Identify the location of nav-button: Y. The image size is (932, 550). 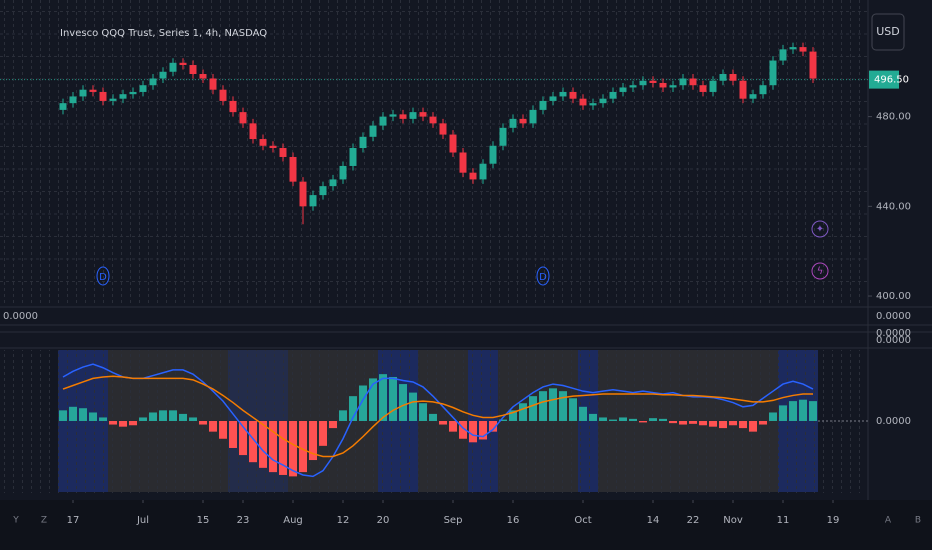
(15, 521).